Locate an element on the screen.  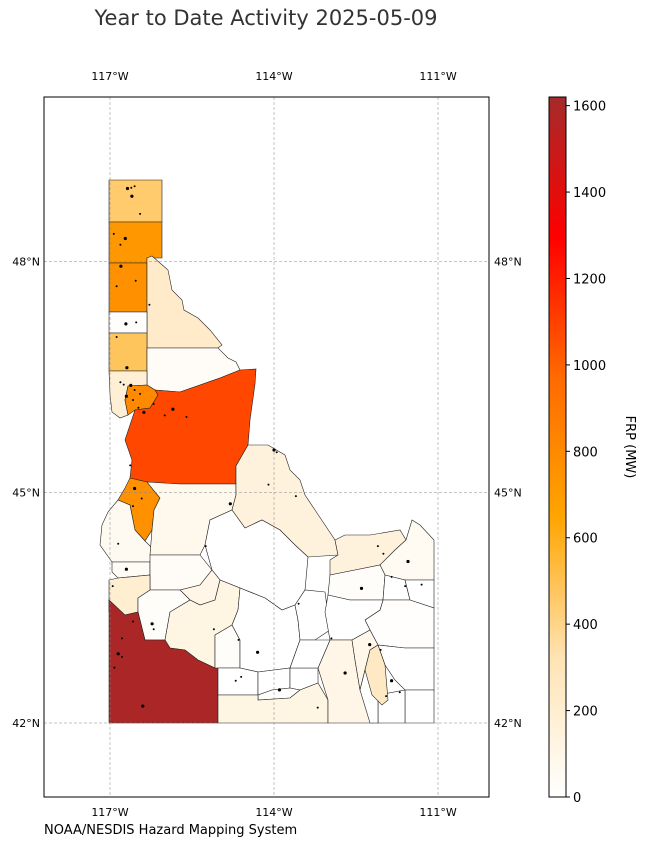
colorbar-label: FRP (MW) is located at coordinates (629, 447).